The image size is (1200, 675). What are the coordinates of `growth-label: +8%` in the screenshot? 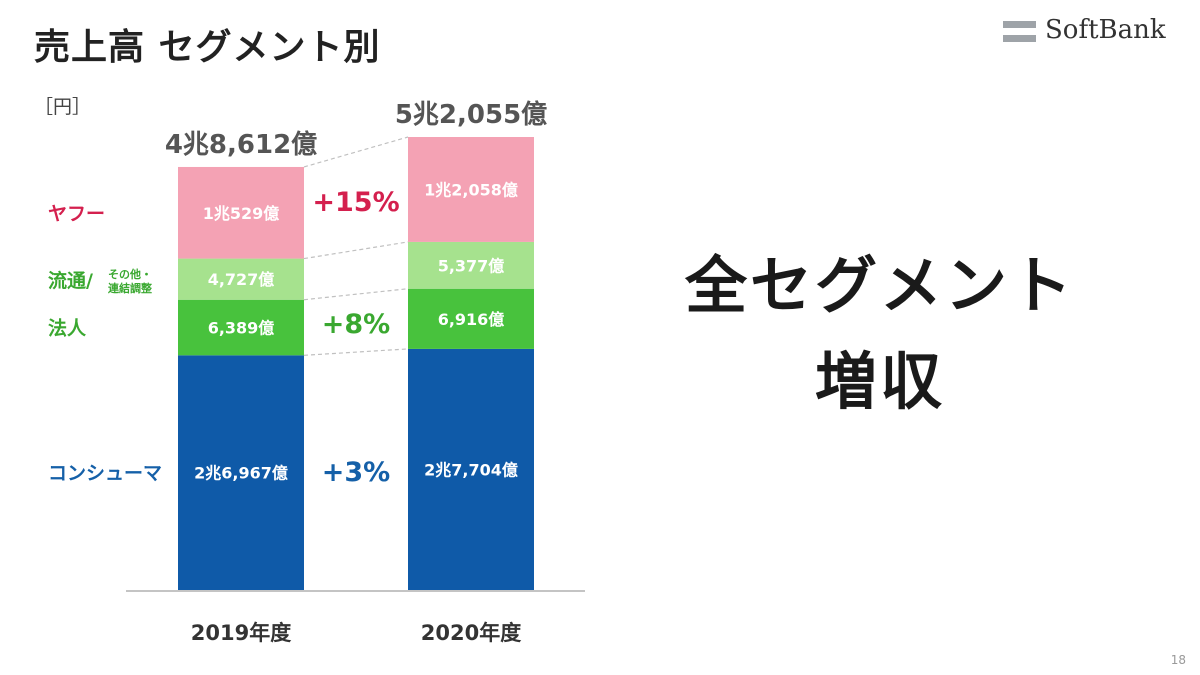 It's located at (356, 324).